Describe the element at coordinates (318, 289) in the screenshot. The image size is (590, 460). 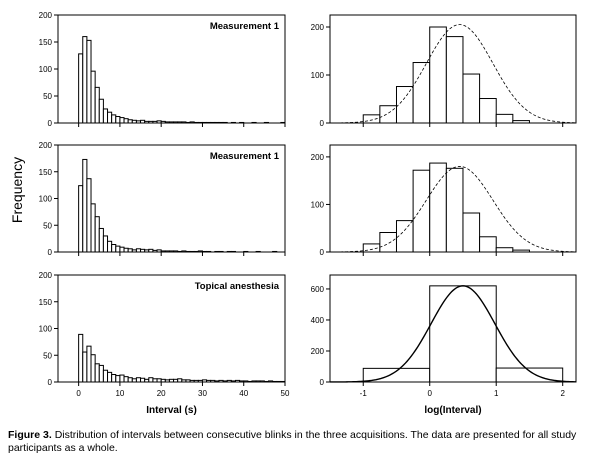
I see `y-tick-label: 600` at that location.